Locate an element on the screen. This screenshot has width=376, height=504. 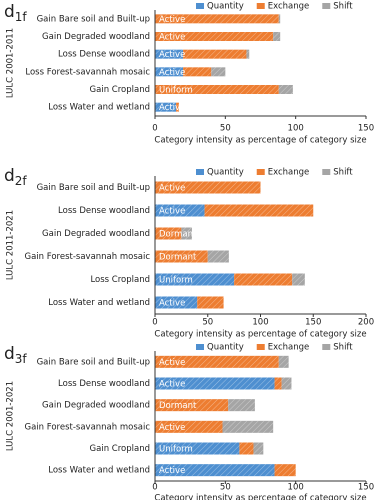
category-label: Loss Cropland is located at coordinates (120, 280).